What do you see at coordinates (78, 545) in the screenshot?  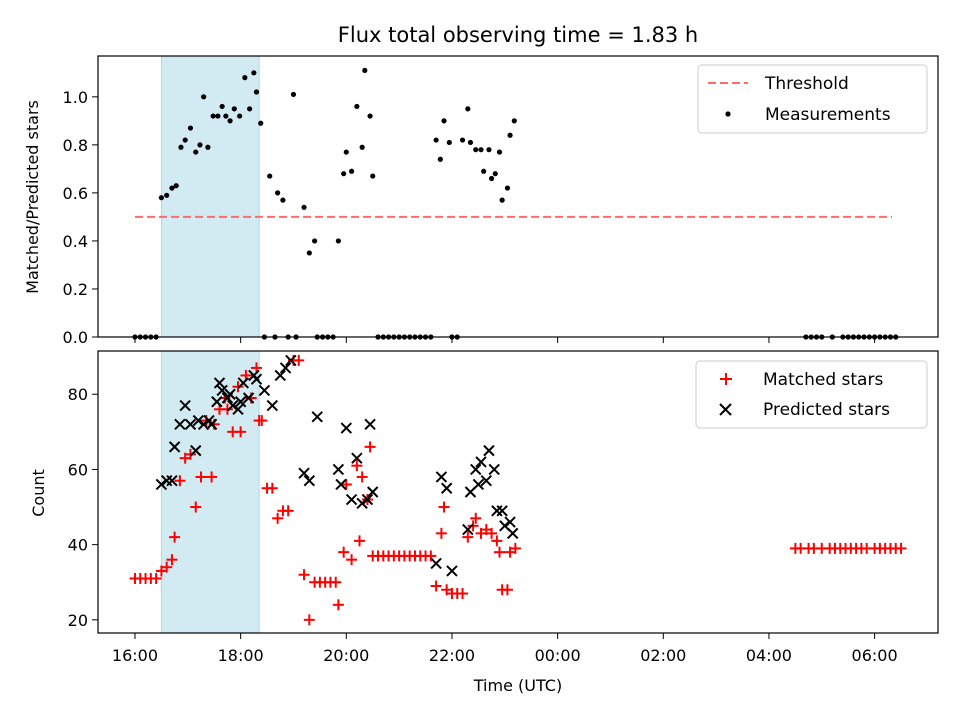 I see `y-tick-label: 40` at bounding box center [78, 545].